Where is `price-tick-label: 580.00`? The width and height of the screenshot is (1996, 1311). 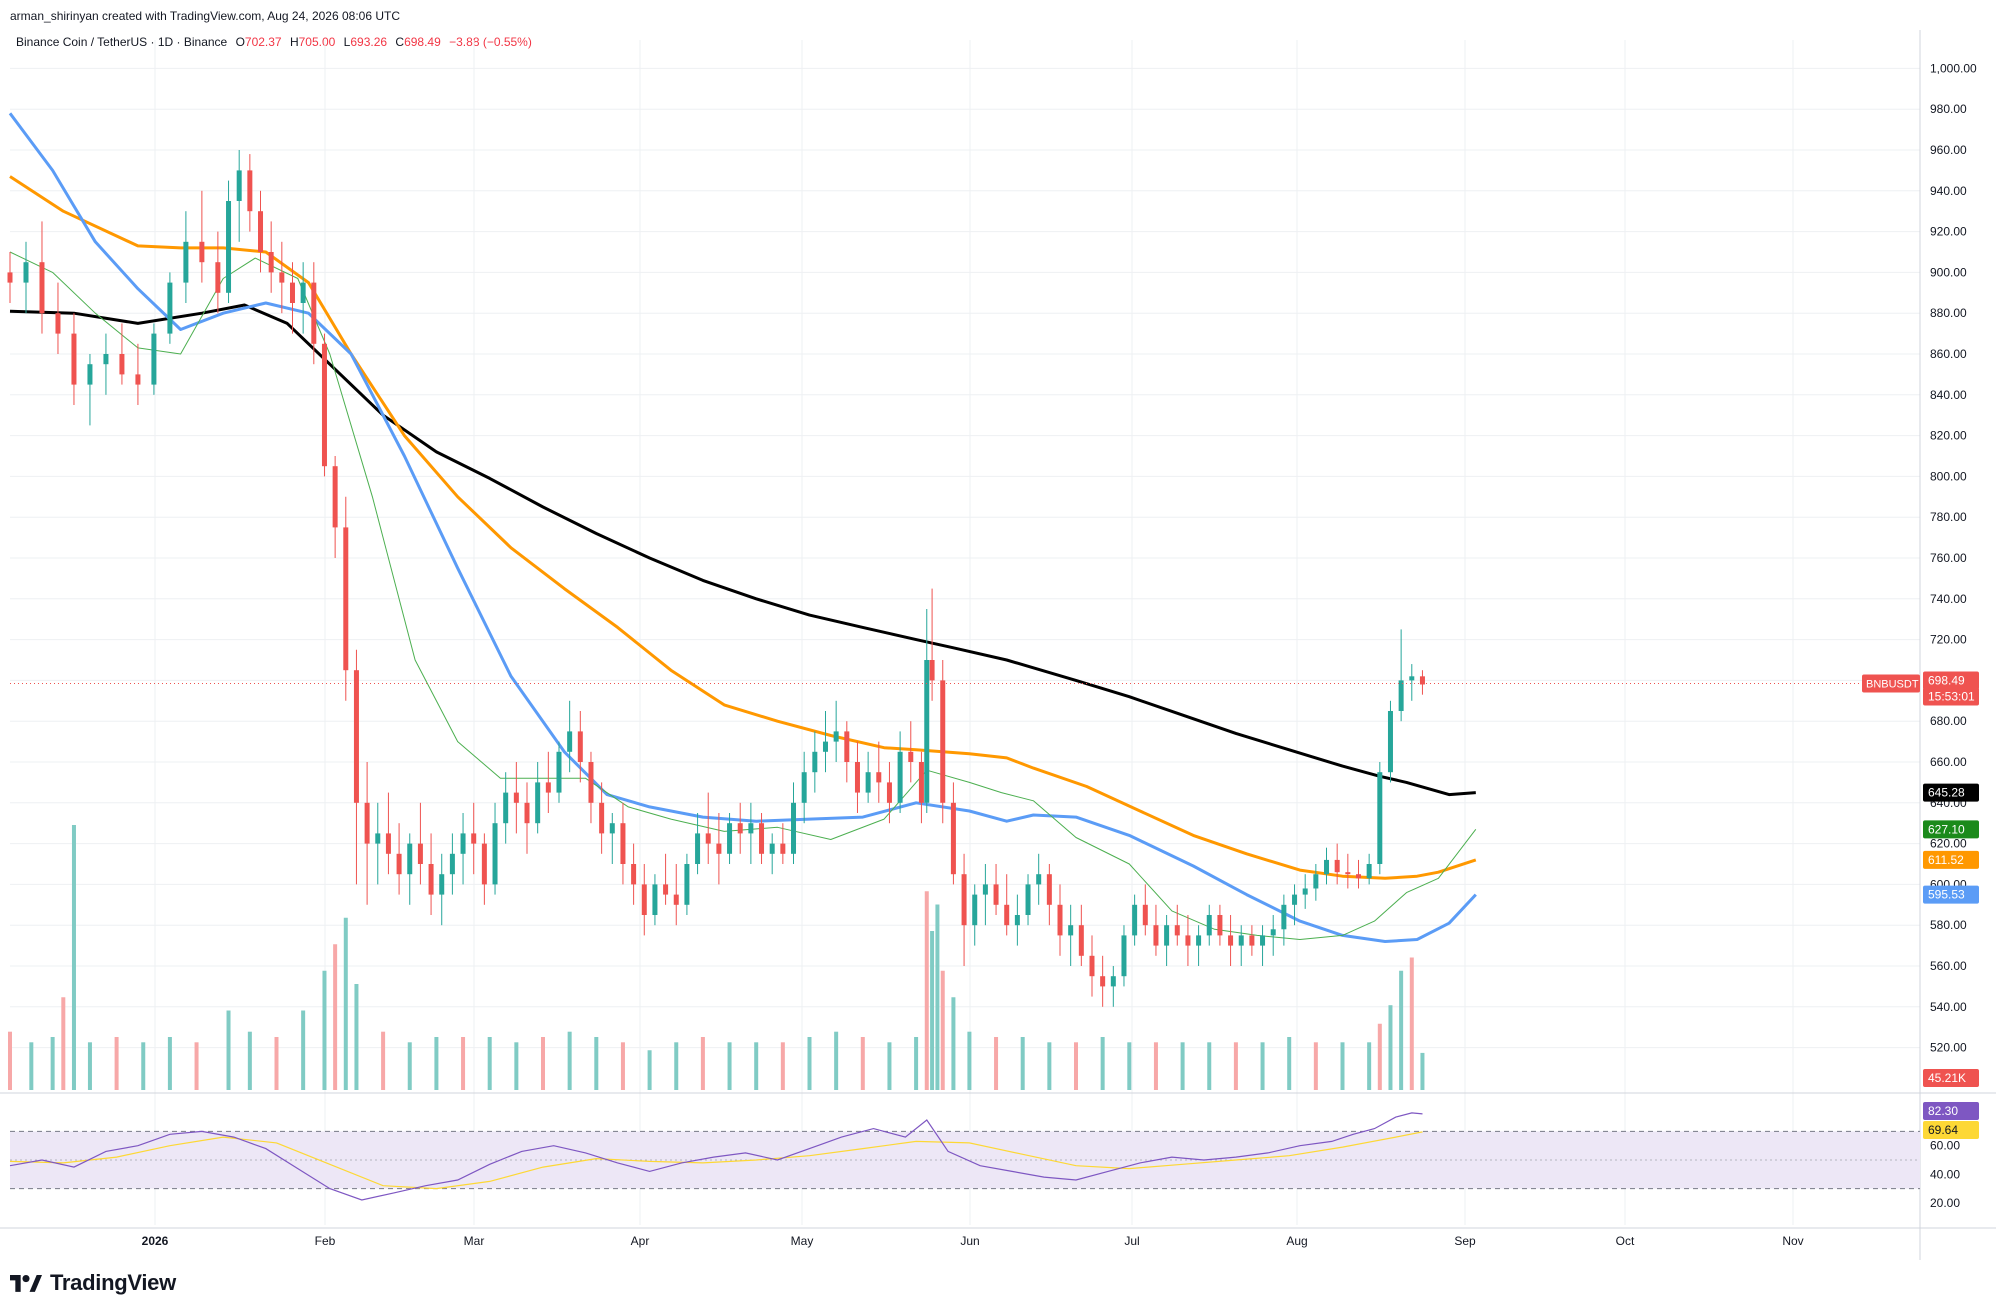 price-tick-label: 580.00 is located at coordinates (1948, 925).